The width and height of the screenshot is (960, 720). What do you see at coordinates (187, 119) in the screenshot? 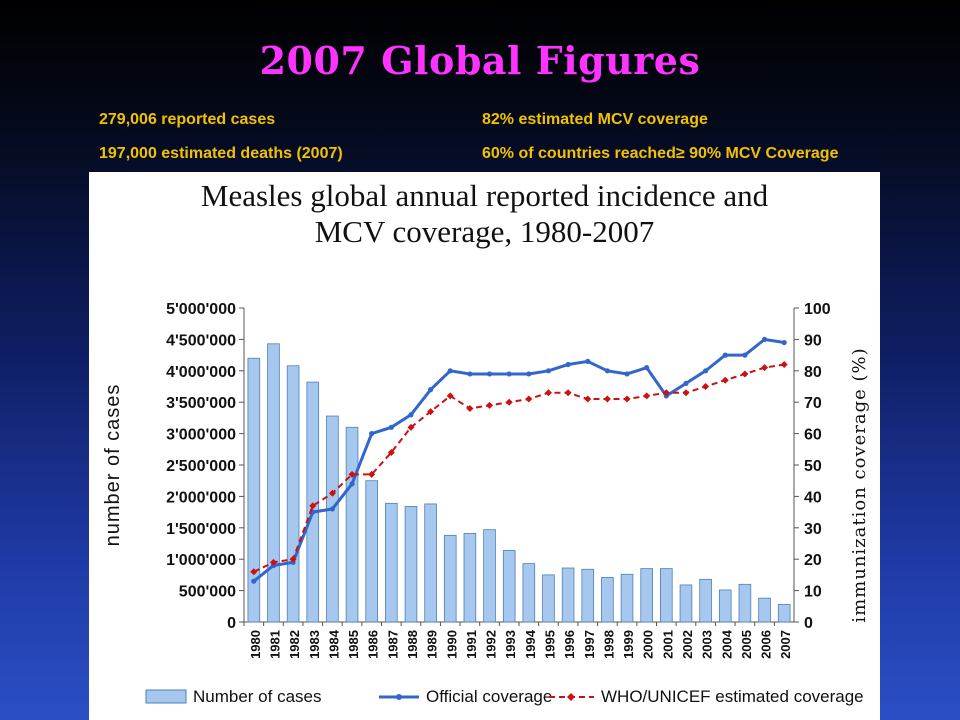
I see `stat-reported-cases: 279,006 reported cases` at bounding box center [187, 119].